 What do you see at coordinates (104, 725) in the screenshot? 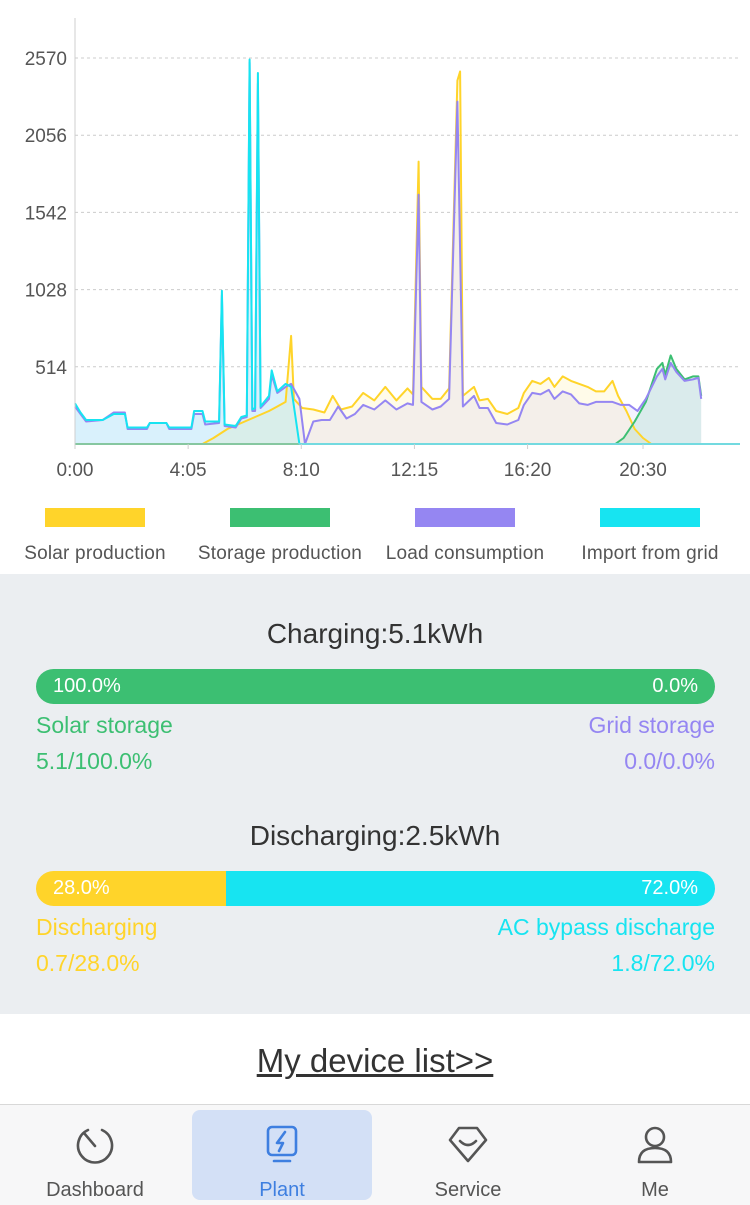
I see `solar-storage-label: Solar storage` at bounding box center [104, 725].